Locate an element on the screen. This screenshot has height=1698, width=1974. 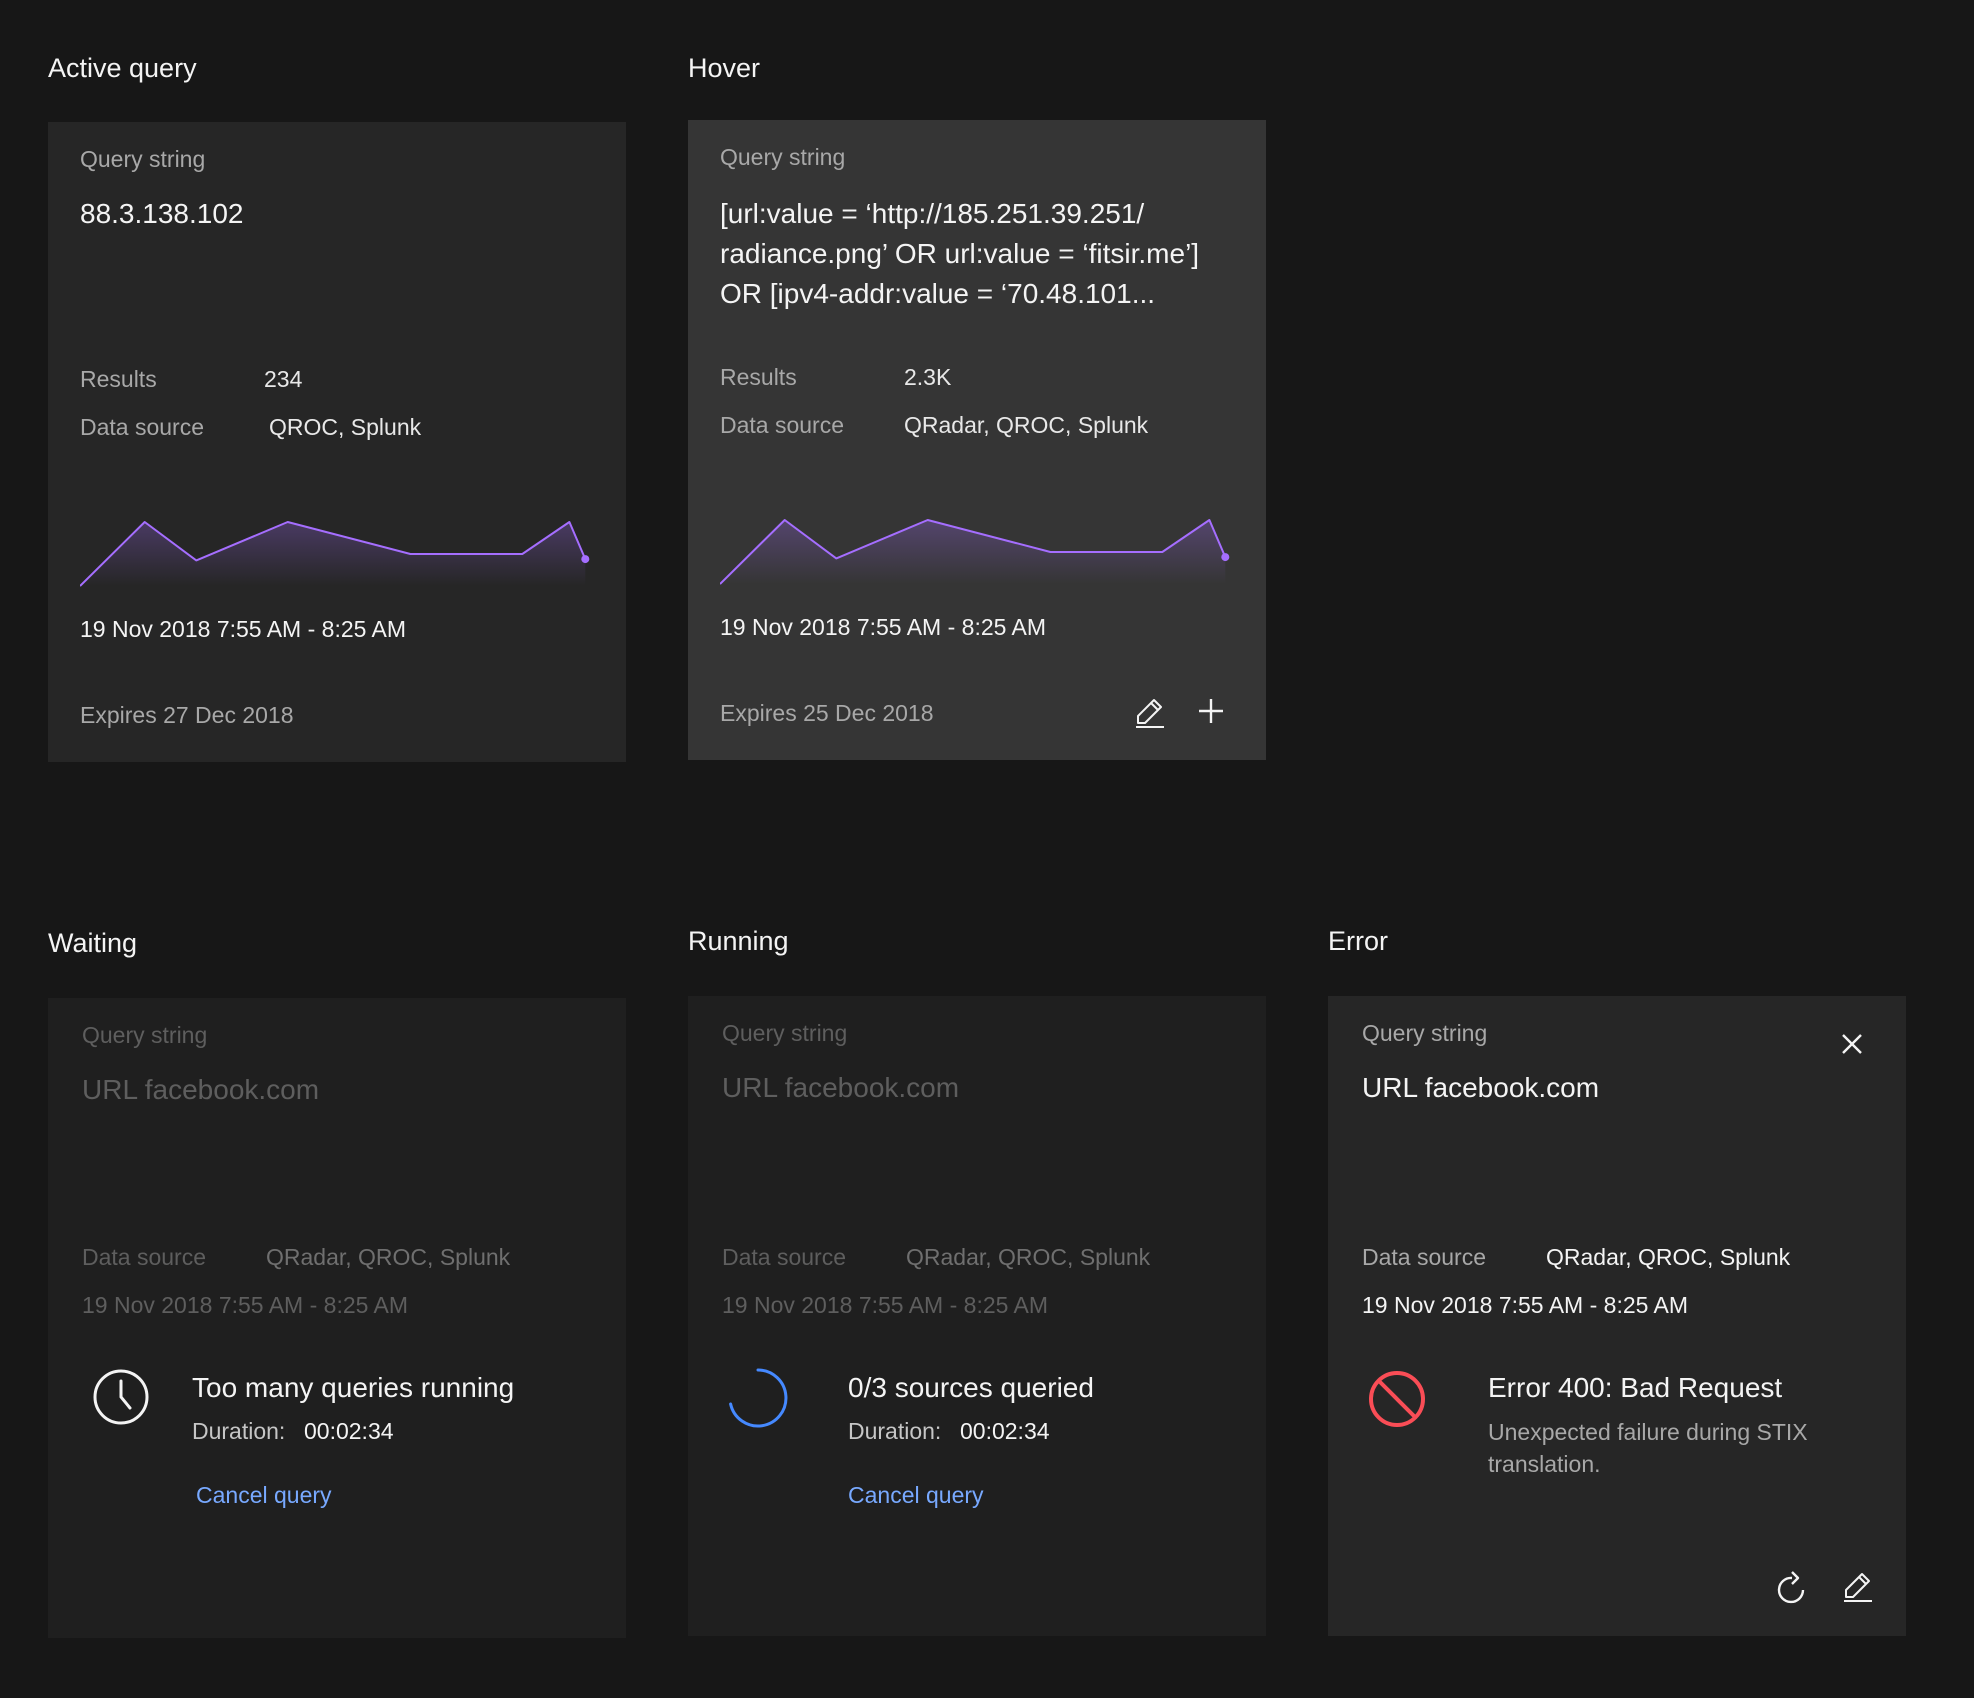
status-title: Too many queries running is located at coordinates (353, 1387).